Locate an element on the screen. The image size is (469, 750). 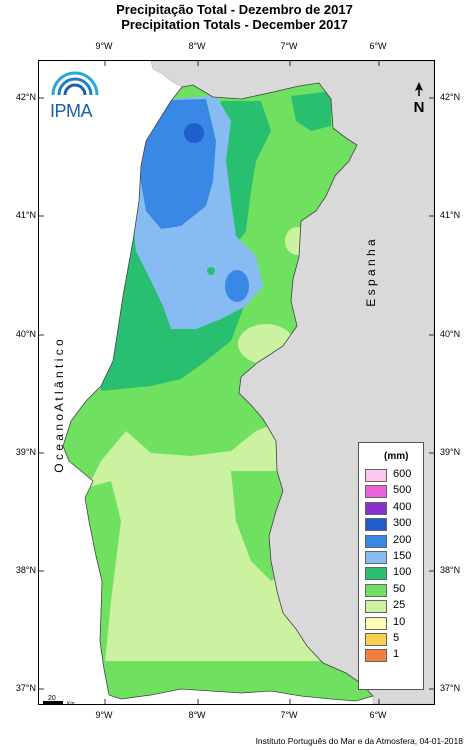
legend-label-200: 200 is located at coordinates (402, 539).